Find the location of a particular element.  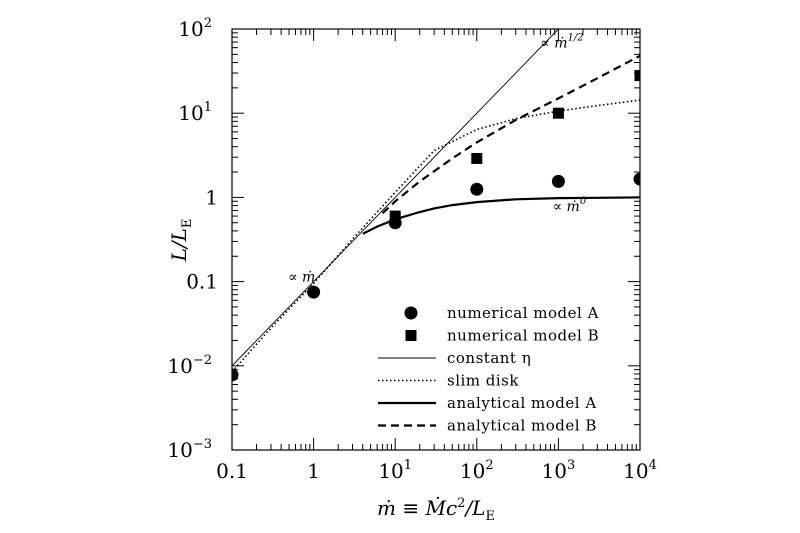

legend-item: numerical model B is located at coordinates (502, 336).